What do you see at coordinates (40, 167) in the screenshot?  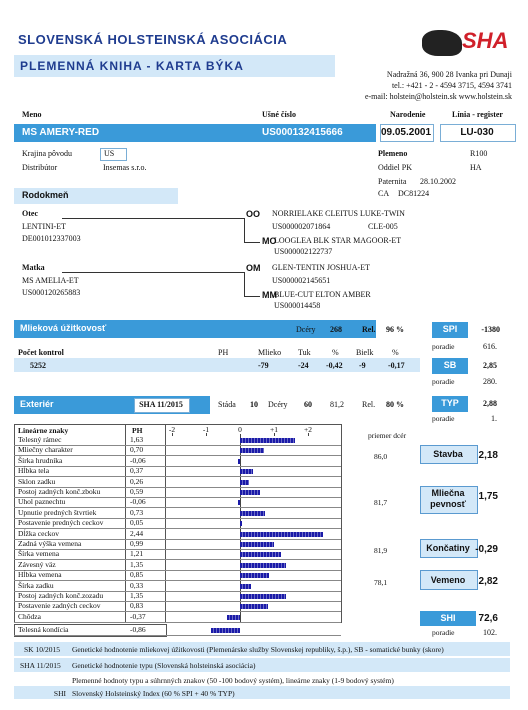 I see `distributor-label: Distribútor` at bounding box center [40, 167].